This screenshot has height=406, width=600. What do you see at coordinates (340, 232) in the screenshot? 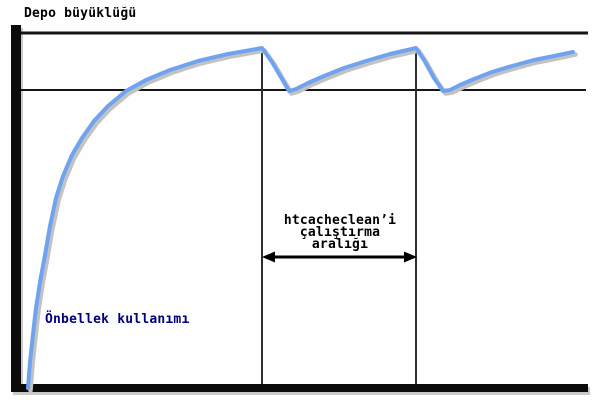
I see `interval-label: htcacheclean’i çalıştırma aralığı` at bounding box center [340, 232].